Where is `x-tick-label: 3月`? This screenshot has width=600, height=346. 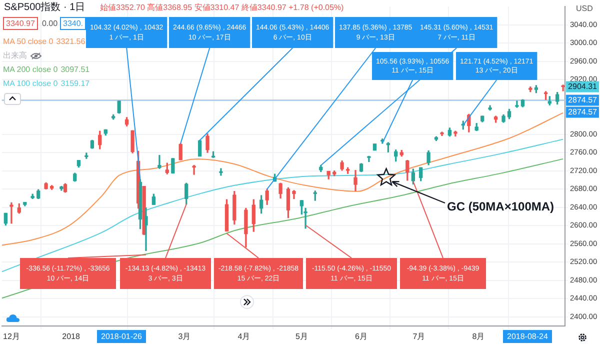 x-tick-label: 3月 is located at coordinates (184, 337).